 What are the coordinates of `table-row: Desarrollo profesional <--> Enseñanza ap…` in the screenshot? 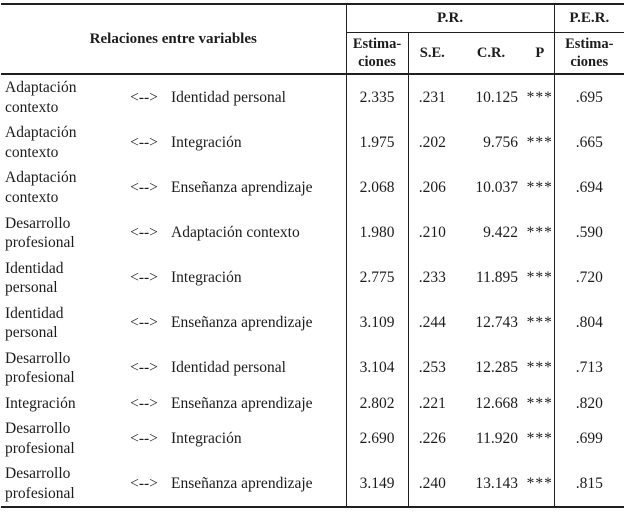 It's located at (313, 484).